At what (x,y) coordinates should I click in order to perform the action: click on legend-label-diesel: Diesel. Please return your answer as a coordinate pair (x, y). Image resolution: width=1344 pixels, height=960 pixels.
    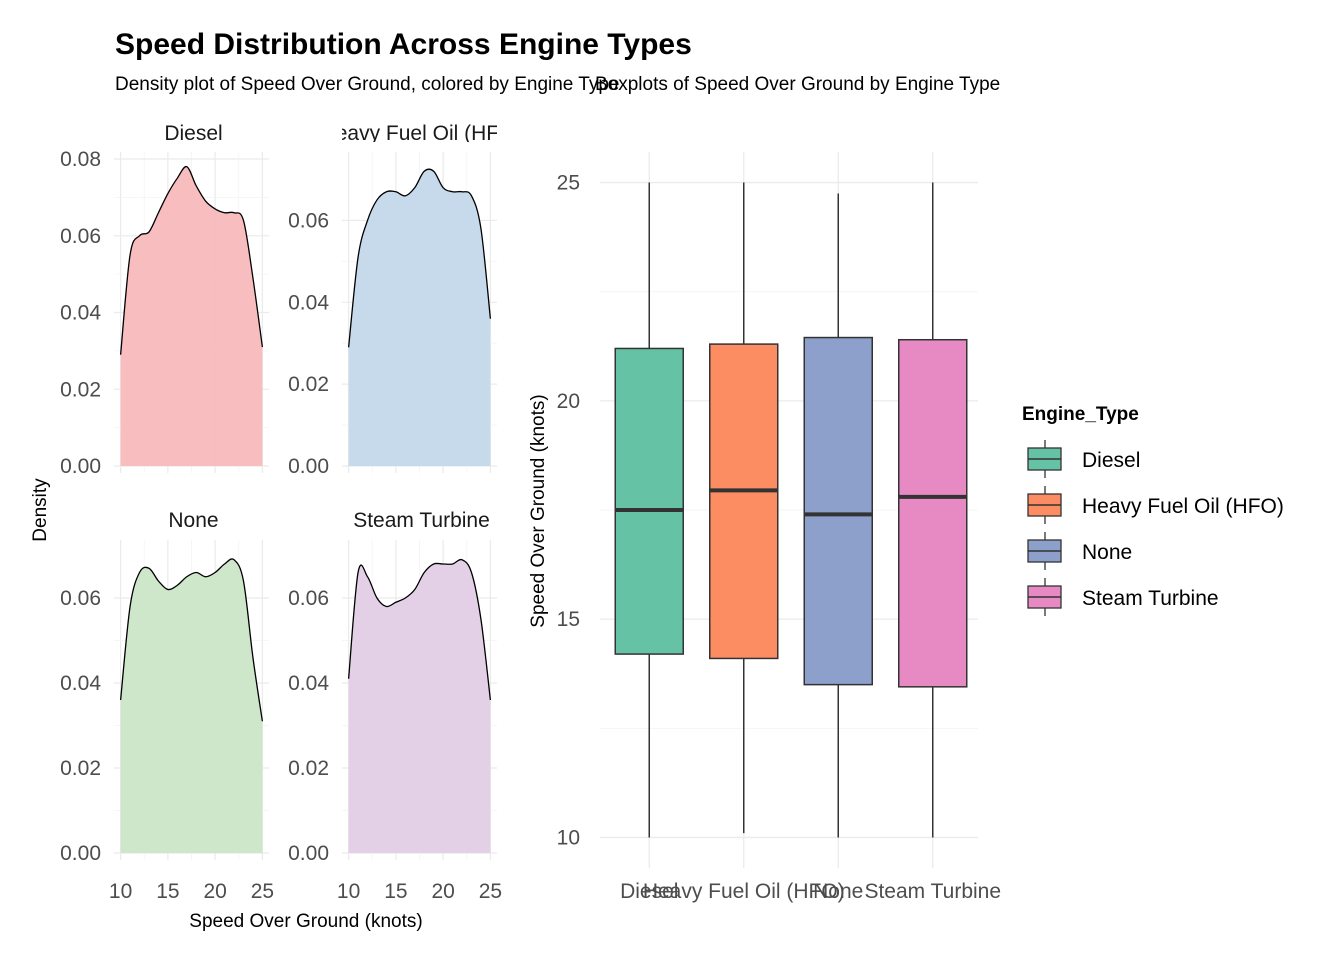
    Looking at the image, I should click on (1111, 460).